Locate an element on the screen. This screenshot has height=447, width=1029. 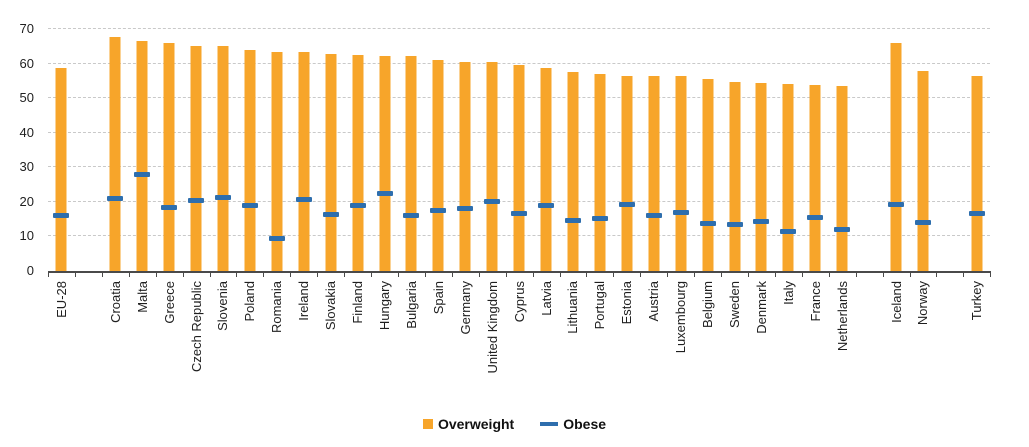
y-tick-label-10: 10 is located at coordinates (26, 236).